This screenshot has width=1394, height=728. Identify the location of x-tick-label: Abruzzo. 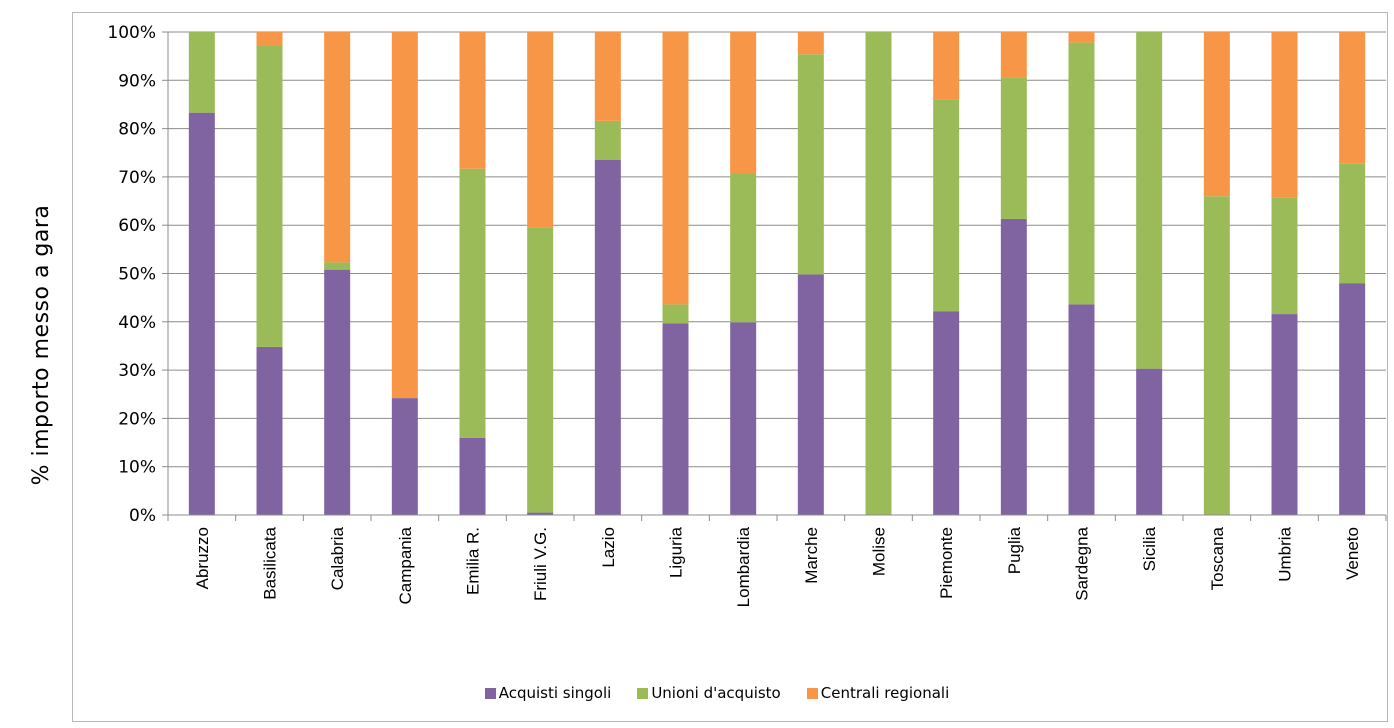
(202, 558).